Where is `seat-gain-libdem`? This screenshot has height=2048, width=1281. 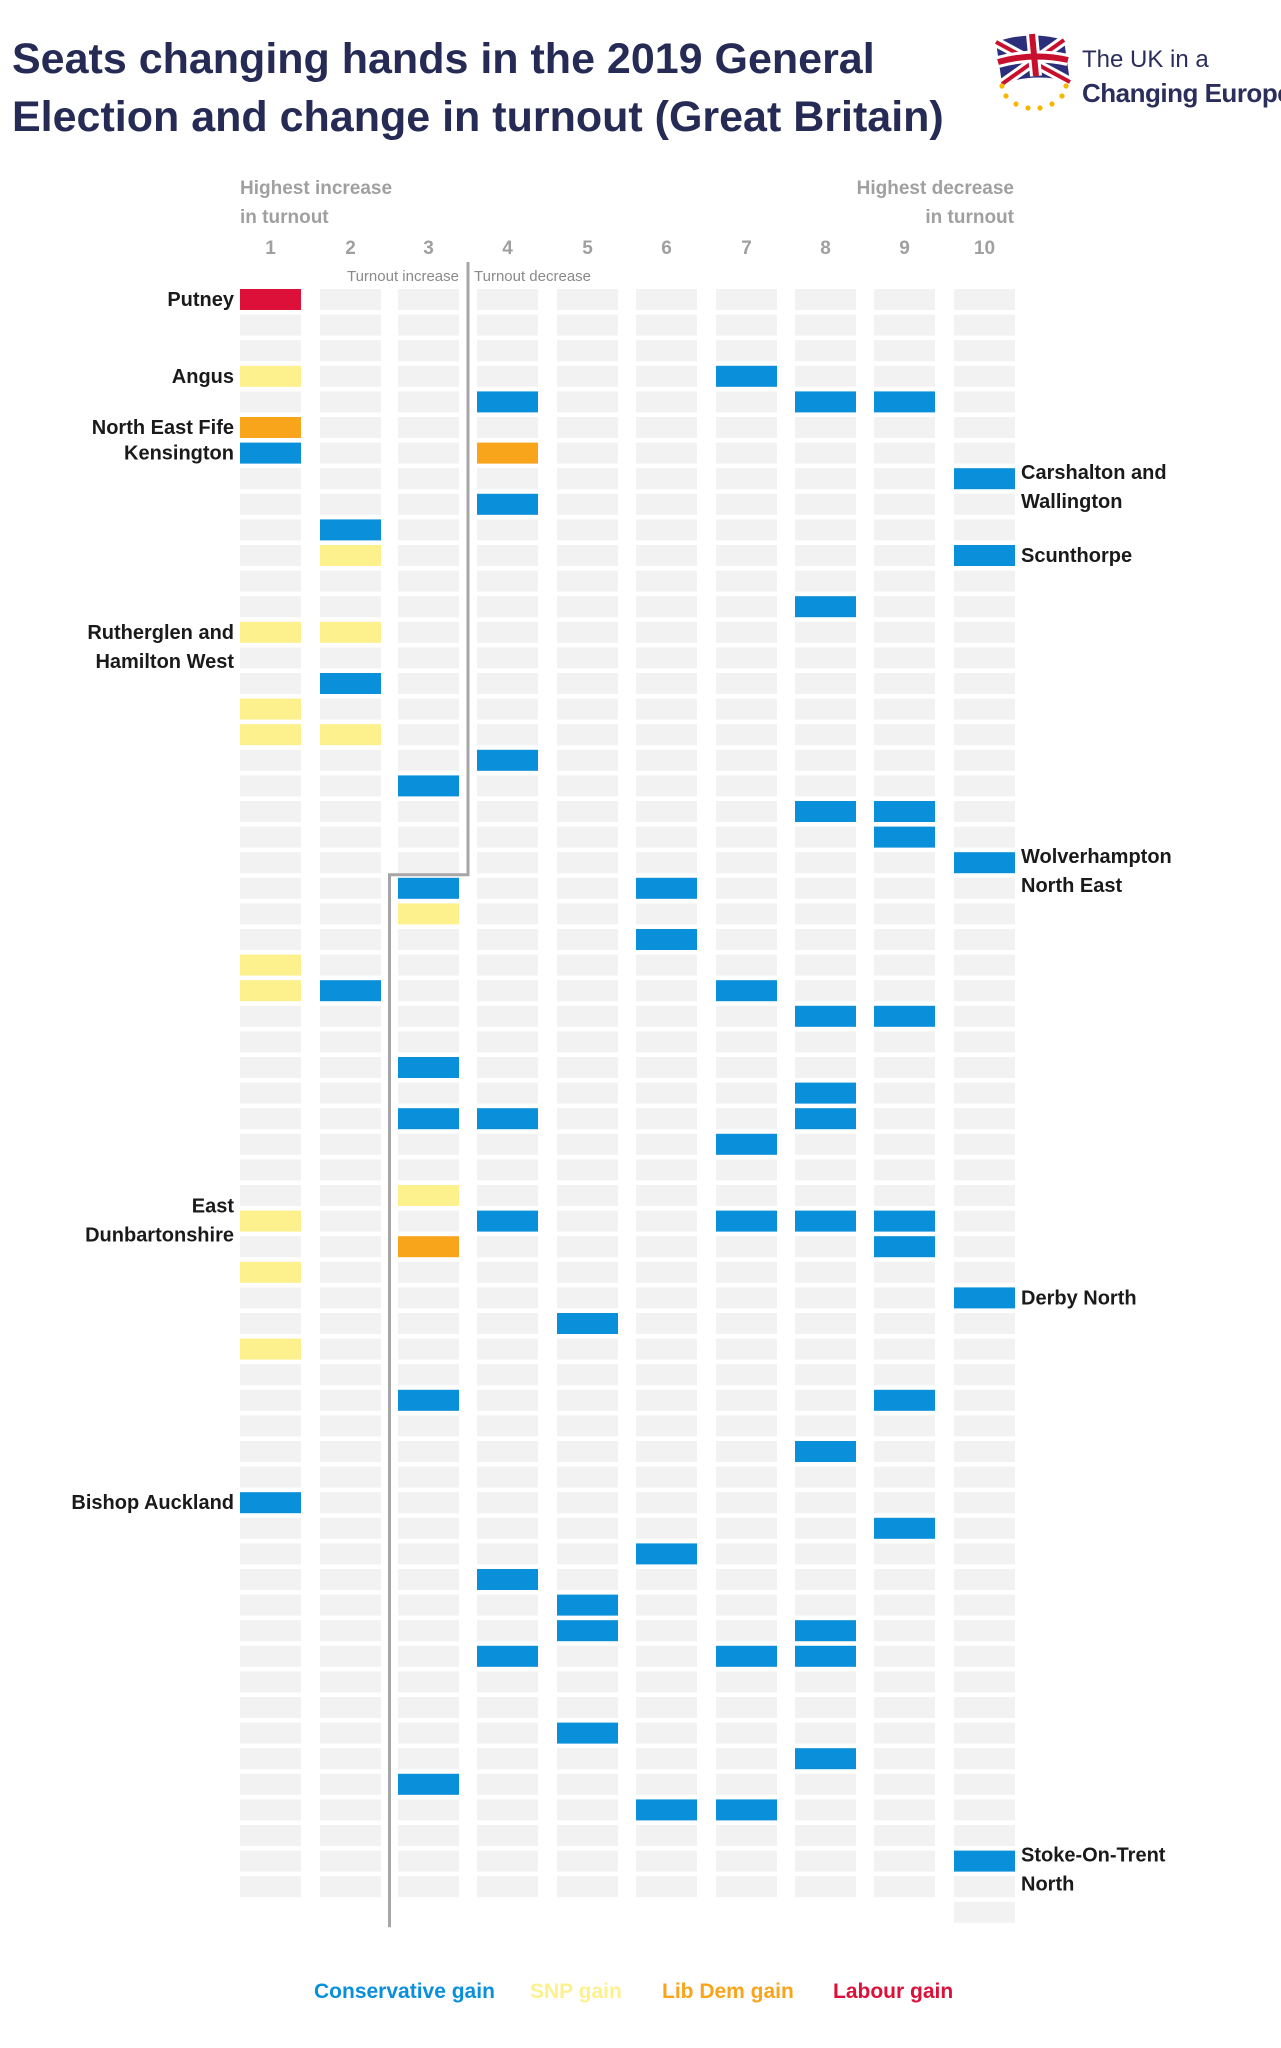 seat-gain-libdem is located at coordinates (507, 453).